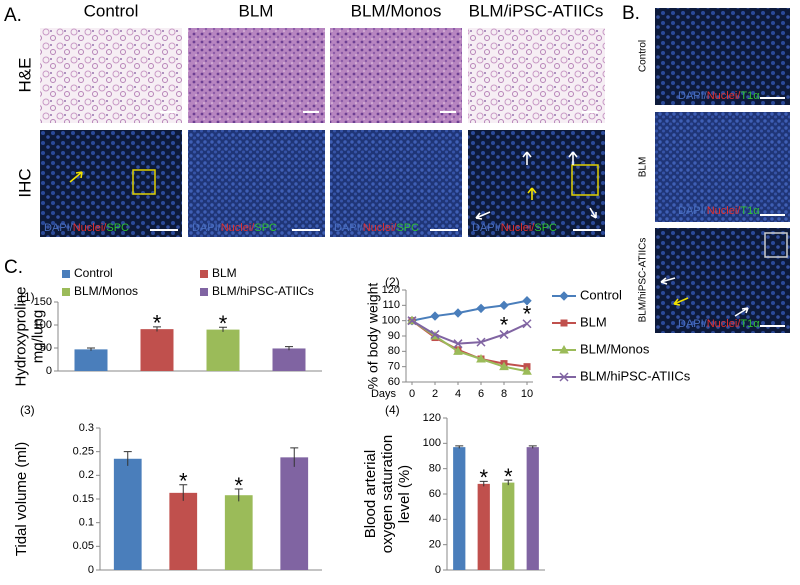  I want to click on x-tick-label: 10, so click(527, 394).